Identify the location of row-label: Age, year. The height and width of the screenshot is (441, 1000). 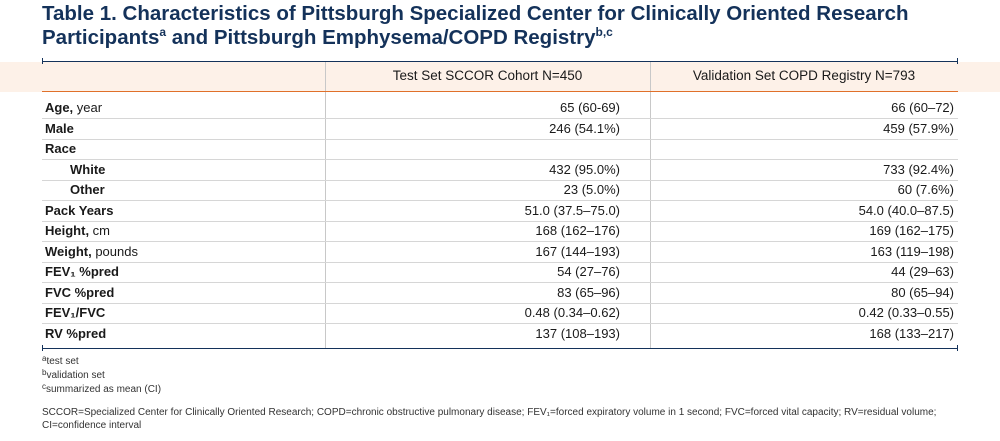
(73, 108).